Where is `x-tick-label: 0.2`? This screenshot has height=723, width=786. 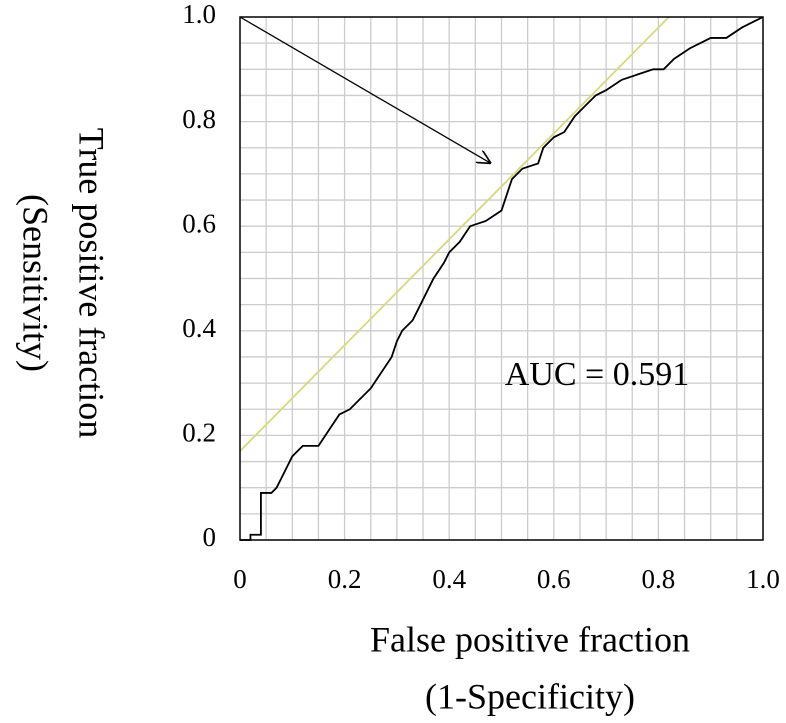 x-tick-label: 0.2 is located at coordinates (345, 579).